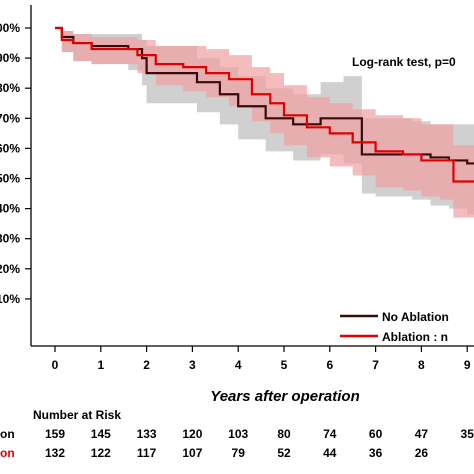 Image resolution: width=474 pixels, height=474 pixels. What do you see at coordinates (192, 365) in the screenshot?
I see `x-tick-label: 3` at bounding box center [192, 365].